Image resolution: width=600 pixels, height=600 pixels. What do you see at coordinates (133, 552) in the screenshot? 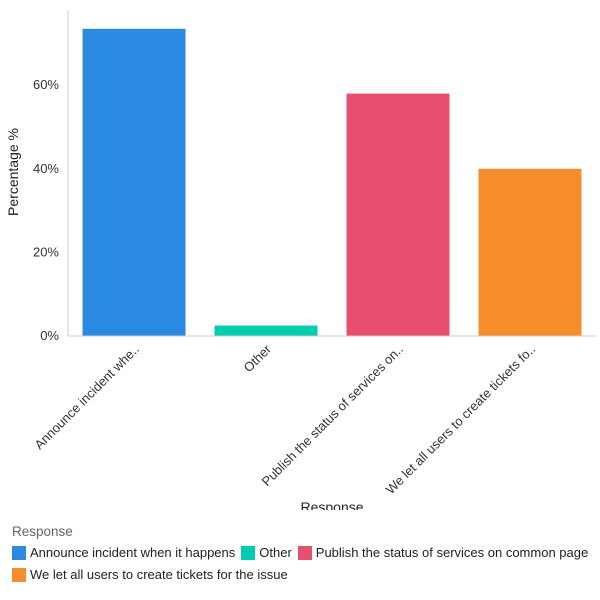
I see `legend-label: Announce incident when it happens` at bounding box center [133, 552].